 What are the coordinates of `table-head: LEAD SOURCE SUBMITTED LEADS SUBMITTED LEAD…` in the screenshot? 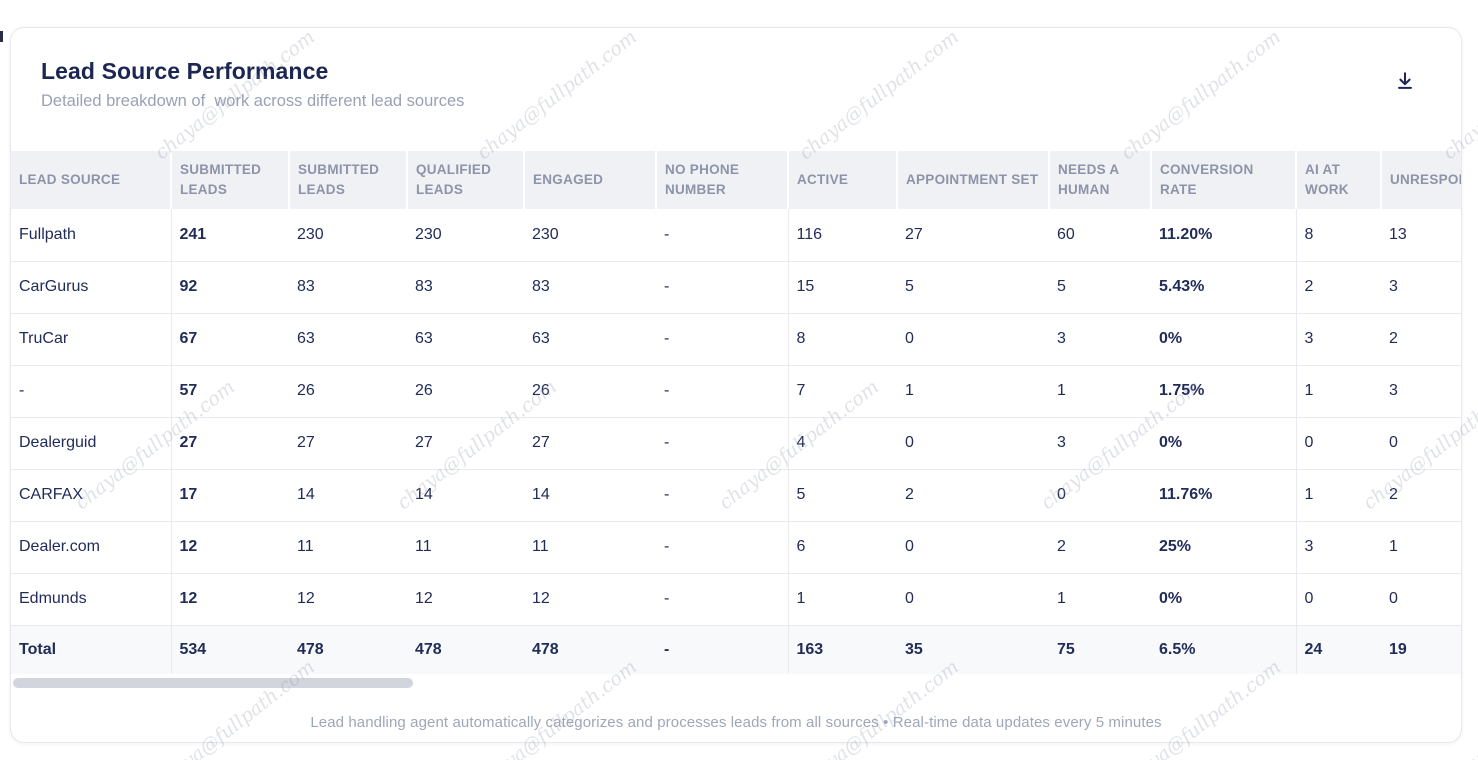 It's located at (736, 180).